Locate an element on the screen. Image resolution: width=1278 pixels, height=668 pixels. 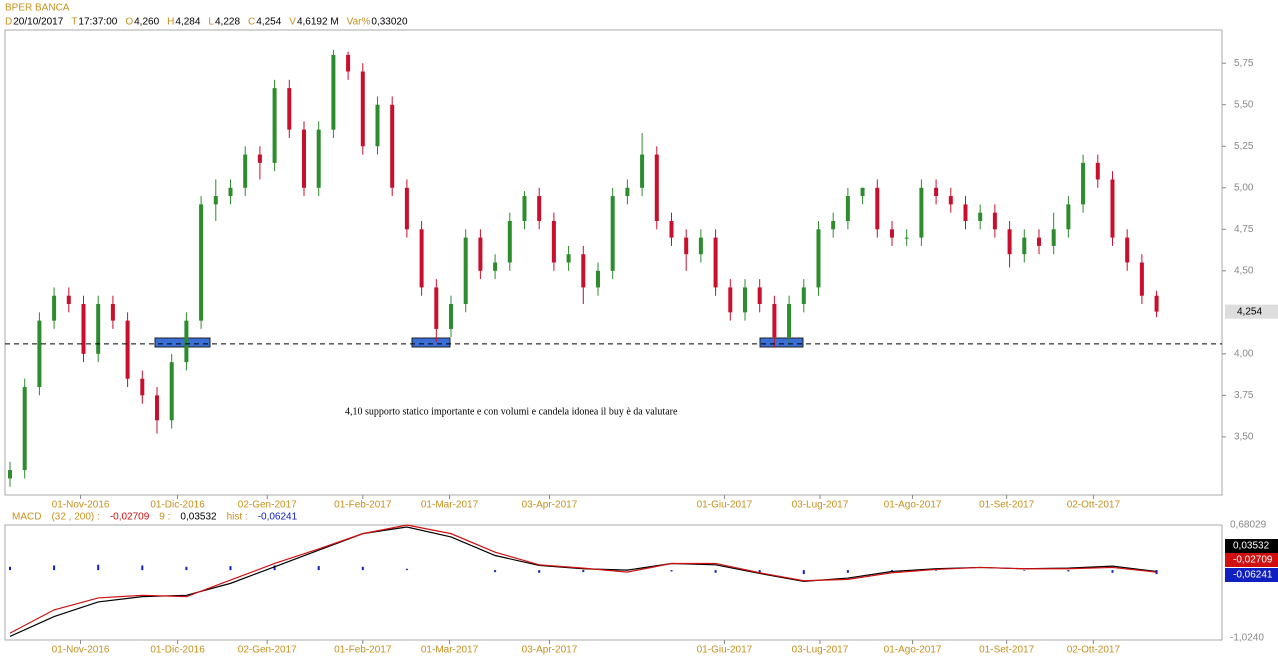
y-tick-label: 3,50 is located at coordinates (1244, 437).